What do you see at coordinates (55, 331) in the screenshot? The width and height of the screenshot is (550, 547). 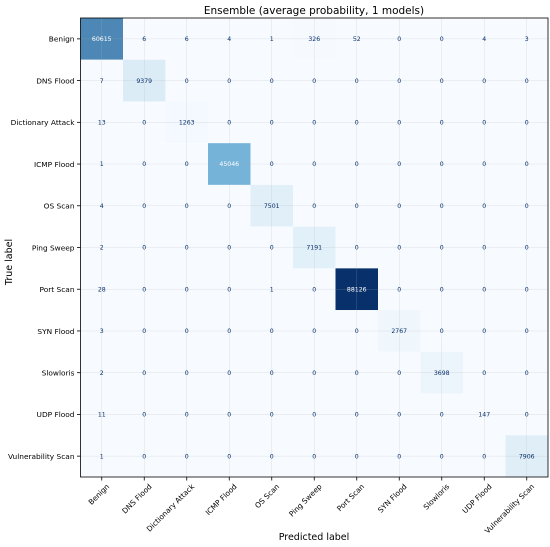 I see `y-tick-label-syn-flood: SYN Flood` at bounding box center [55, 331].